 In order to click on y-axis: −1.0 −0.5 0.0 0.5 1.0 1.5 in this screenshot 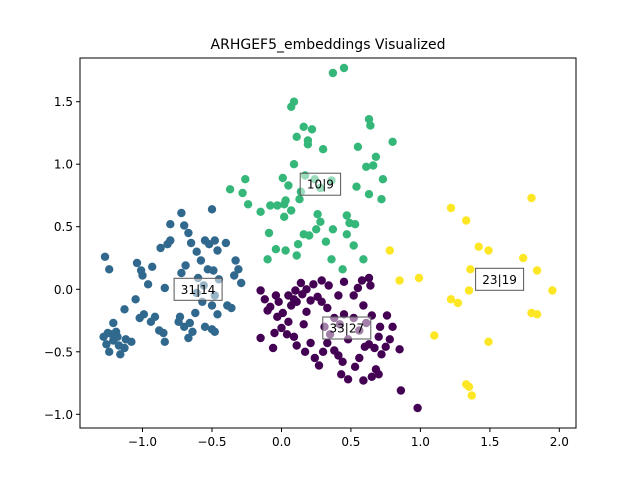, I will do `click(62, 258)`.